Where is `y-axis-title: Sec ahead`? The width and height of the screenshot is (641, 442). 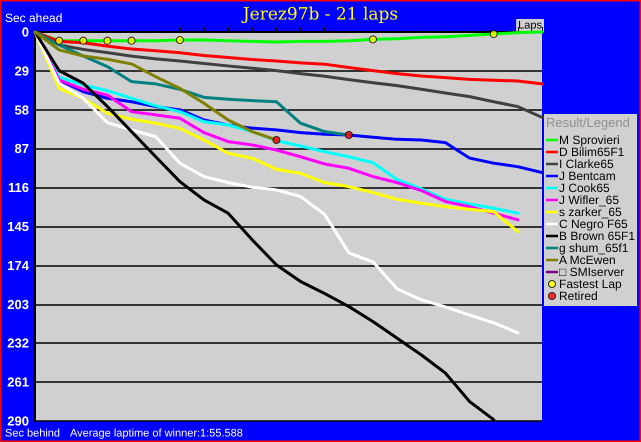 y-axis-title: Sec ahead is located at coordinates (33, 18).